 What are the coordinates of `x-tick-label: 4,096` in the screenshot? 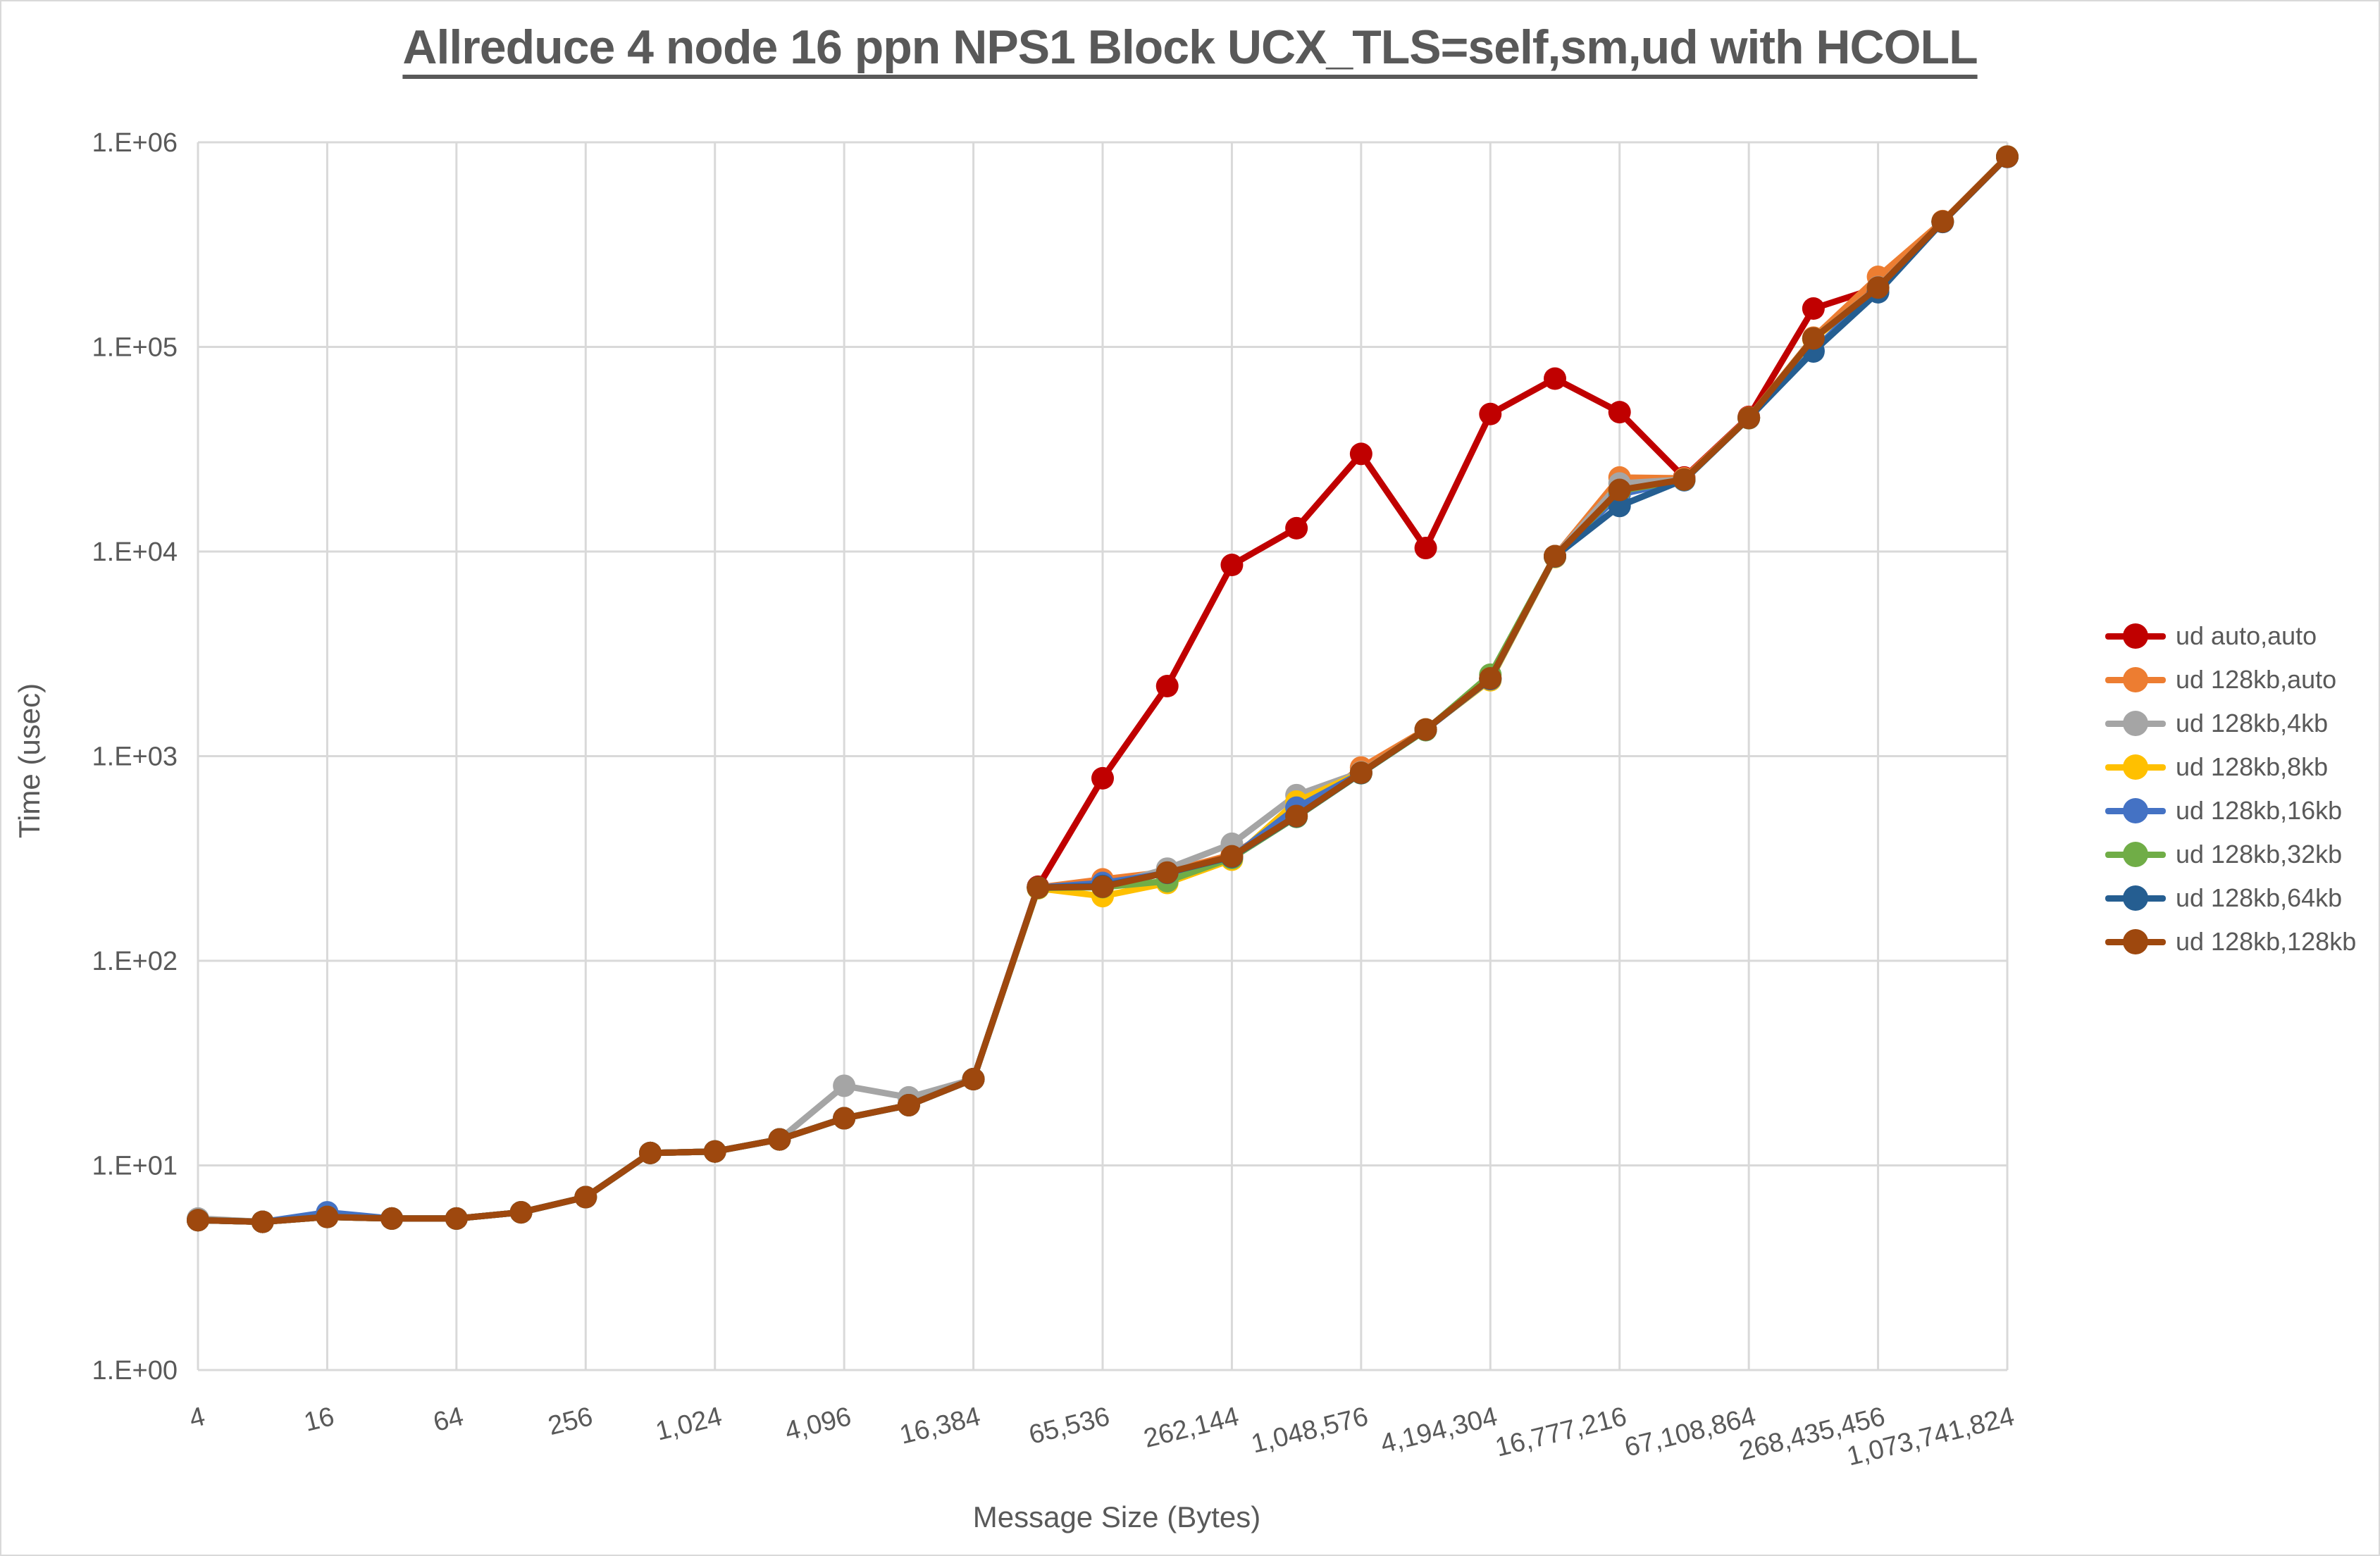 It's located at (818, 1424).